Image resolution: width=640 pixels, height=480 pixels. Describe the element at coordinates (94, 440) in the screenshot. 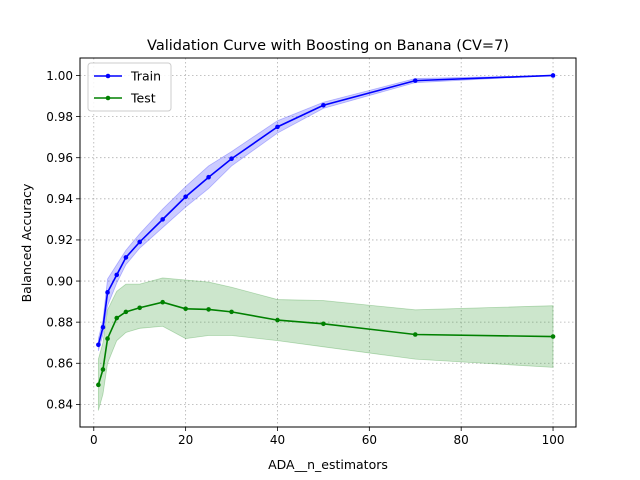

I see `x-tick-label: 0` at that location.